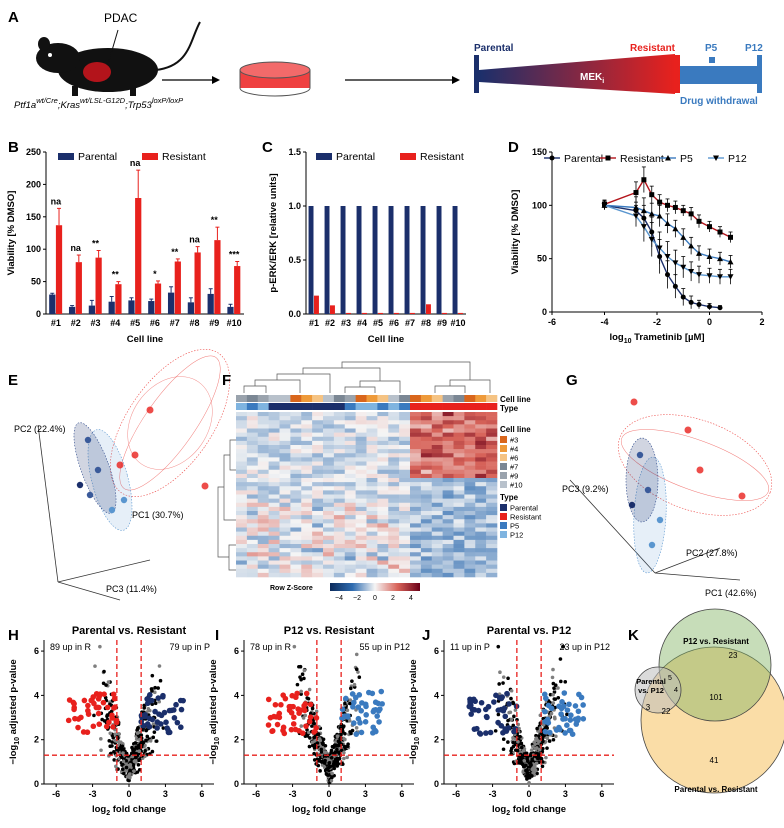  Describe the element at coordinates (329, 631) in the screenshot. I see `volcano-title: P12 vs. Resistant` at that location.